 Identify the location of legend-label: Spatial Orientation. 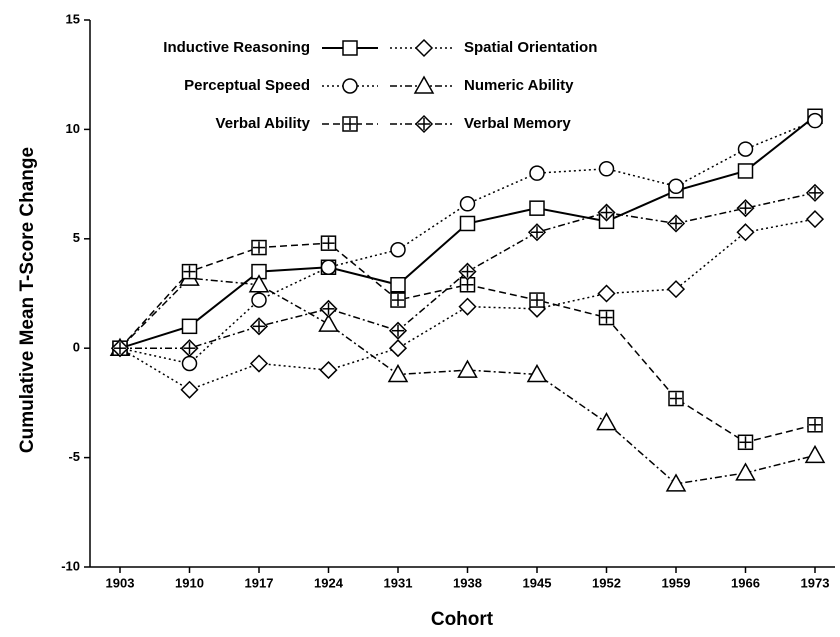
(530, 47).